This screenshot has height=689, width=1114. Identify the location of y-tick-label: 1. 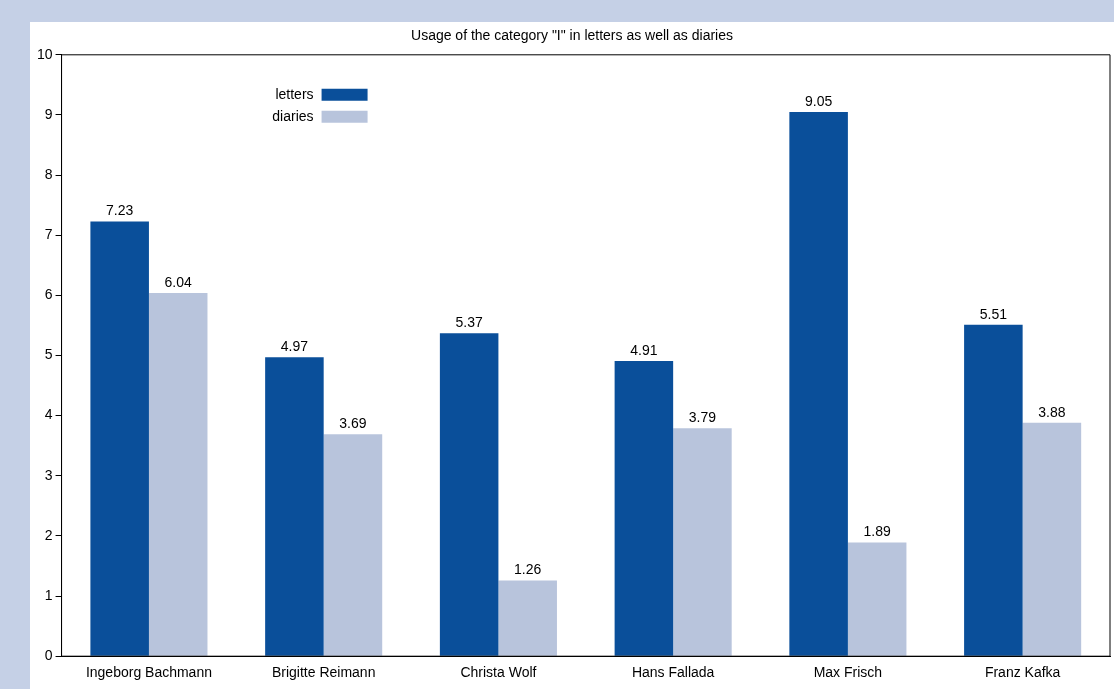
(48, 594).